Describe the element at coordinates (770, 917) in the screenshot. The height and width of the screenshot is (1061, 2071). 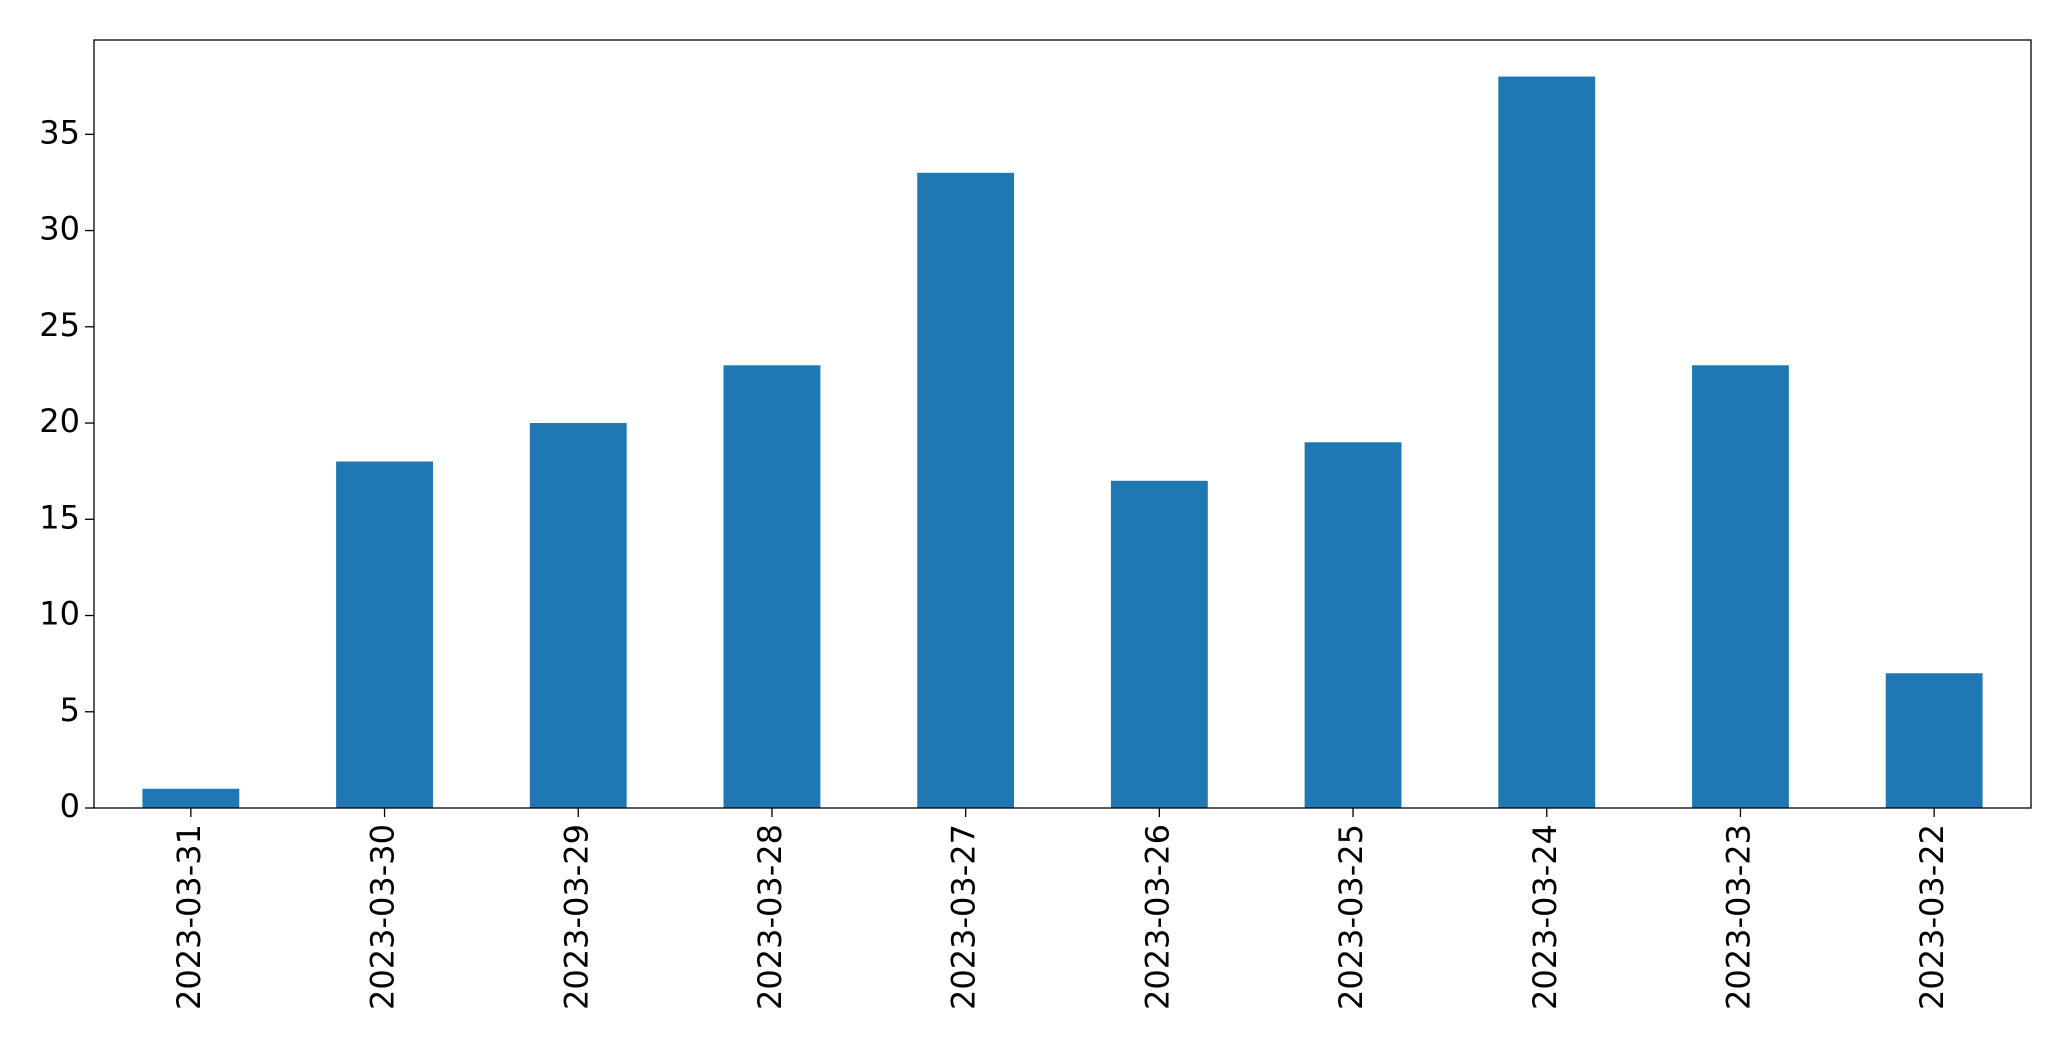
I see `x-tick-label: 2023-03-28` at that location.